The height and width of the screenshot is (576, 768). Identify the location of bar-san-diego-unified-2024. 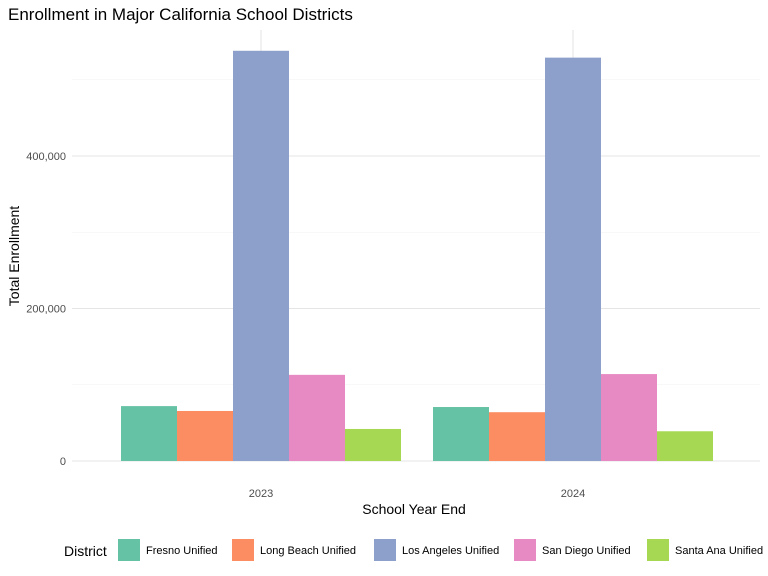
(629, 417).